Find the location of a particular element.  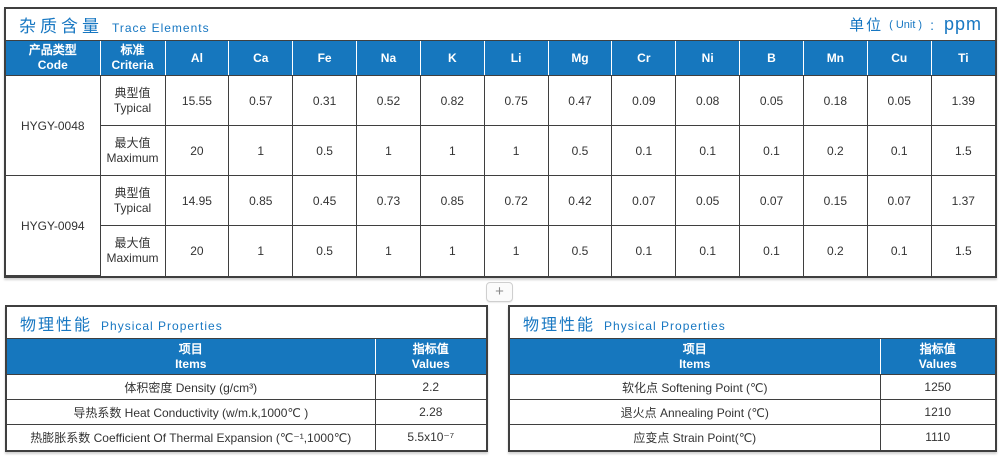

value-cell: 0.18 is located at coordinates (835, 100).